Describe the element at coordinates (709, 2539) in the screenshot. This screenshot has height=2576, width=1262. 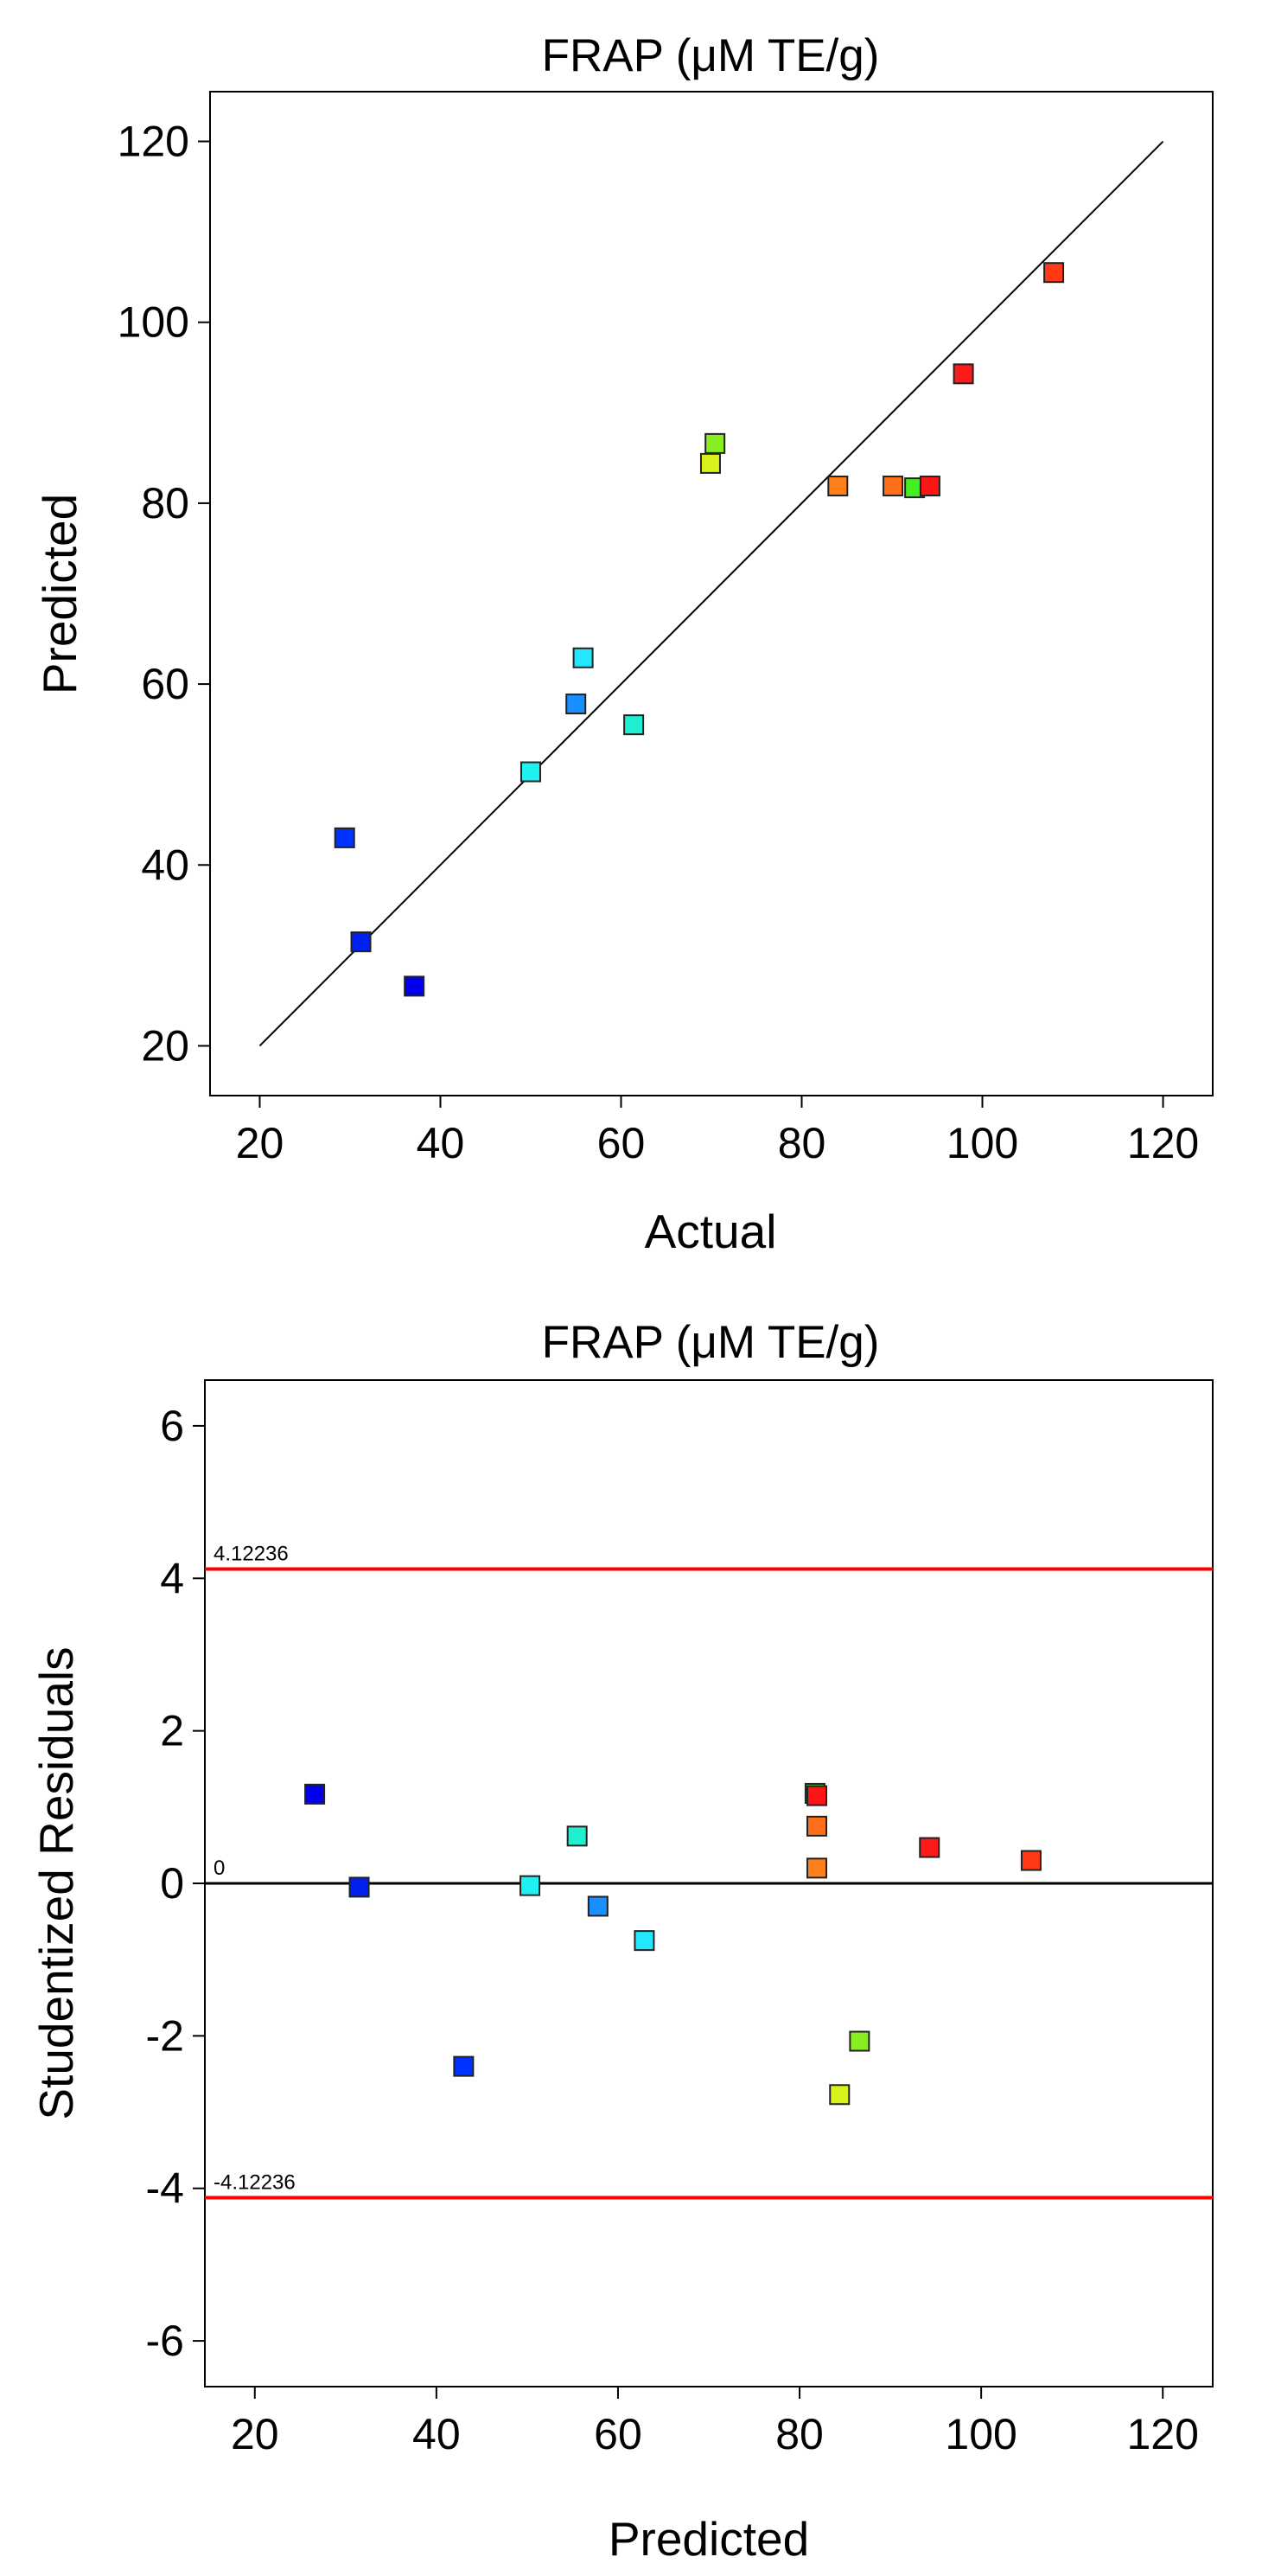
I see `x-axis-label: Predicted` at that location.